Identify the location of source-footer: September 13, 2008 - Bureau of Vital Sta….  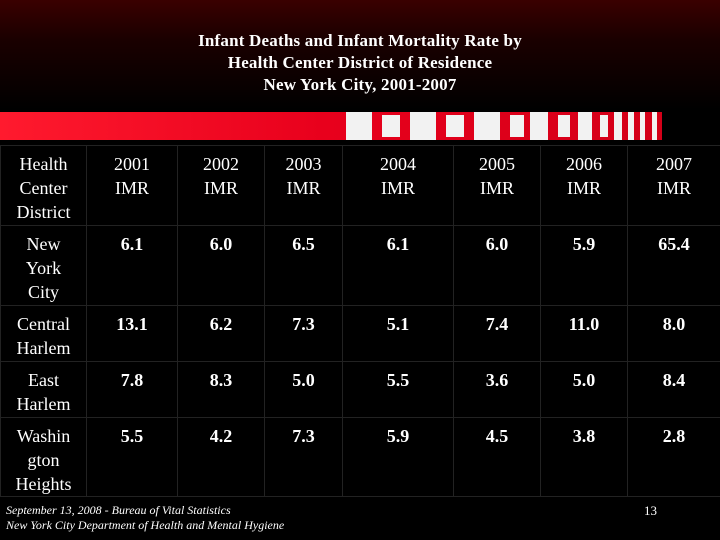
(145, 518).